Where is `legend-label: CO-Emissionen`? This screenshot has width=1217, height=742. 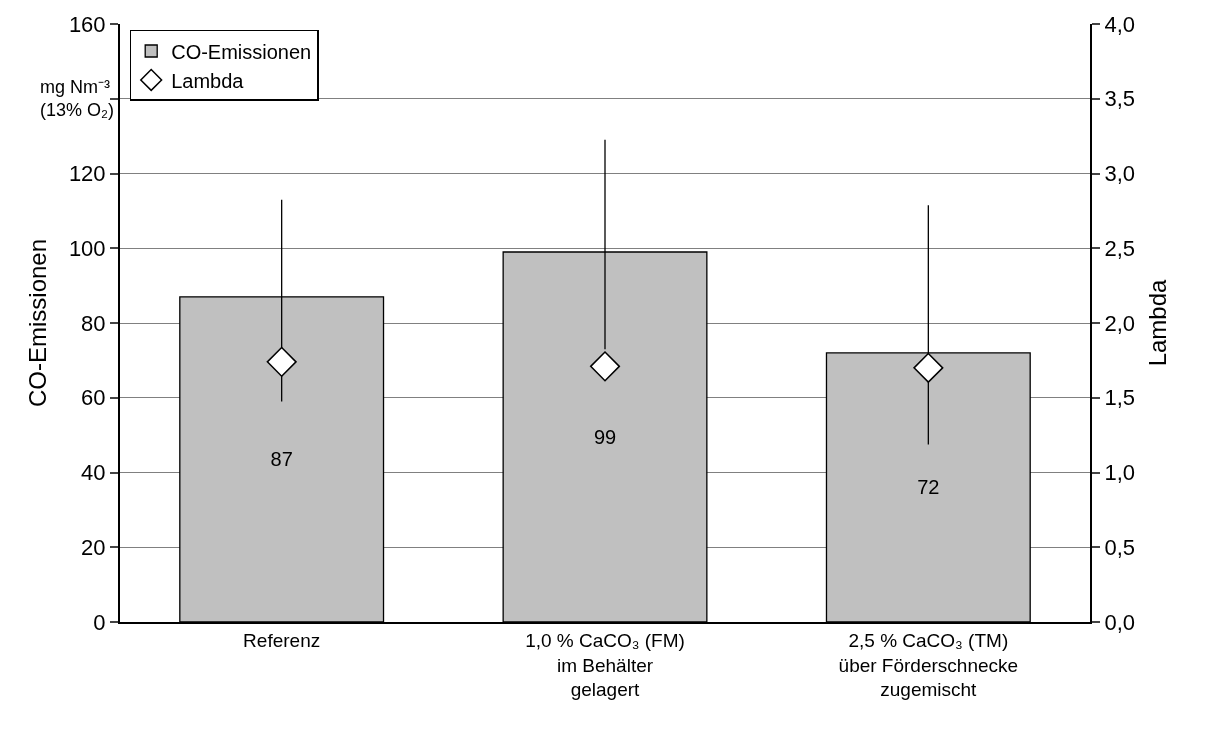
legend-label: CO-Emissionen is located at coordinates (241, 51).